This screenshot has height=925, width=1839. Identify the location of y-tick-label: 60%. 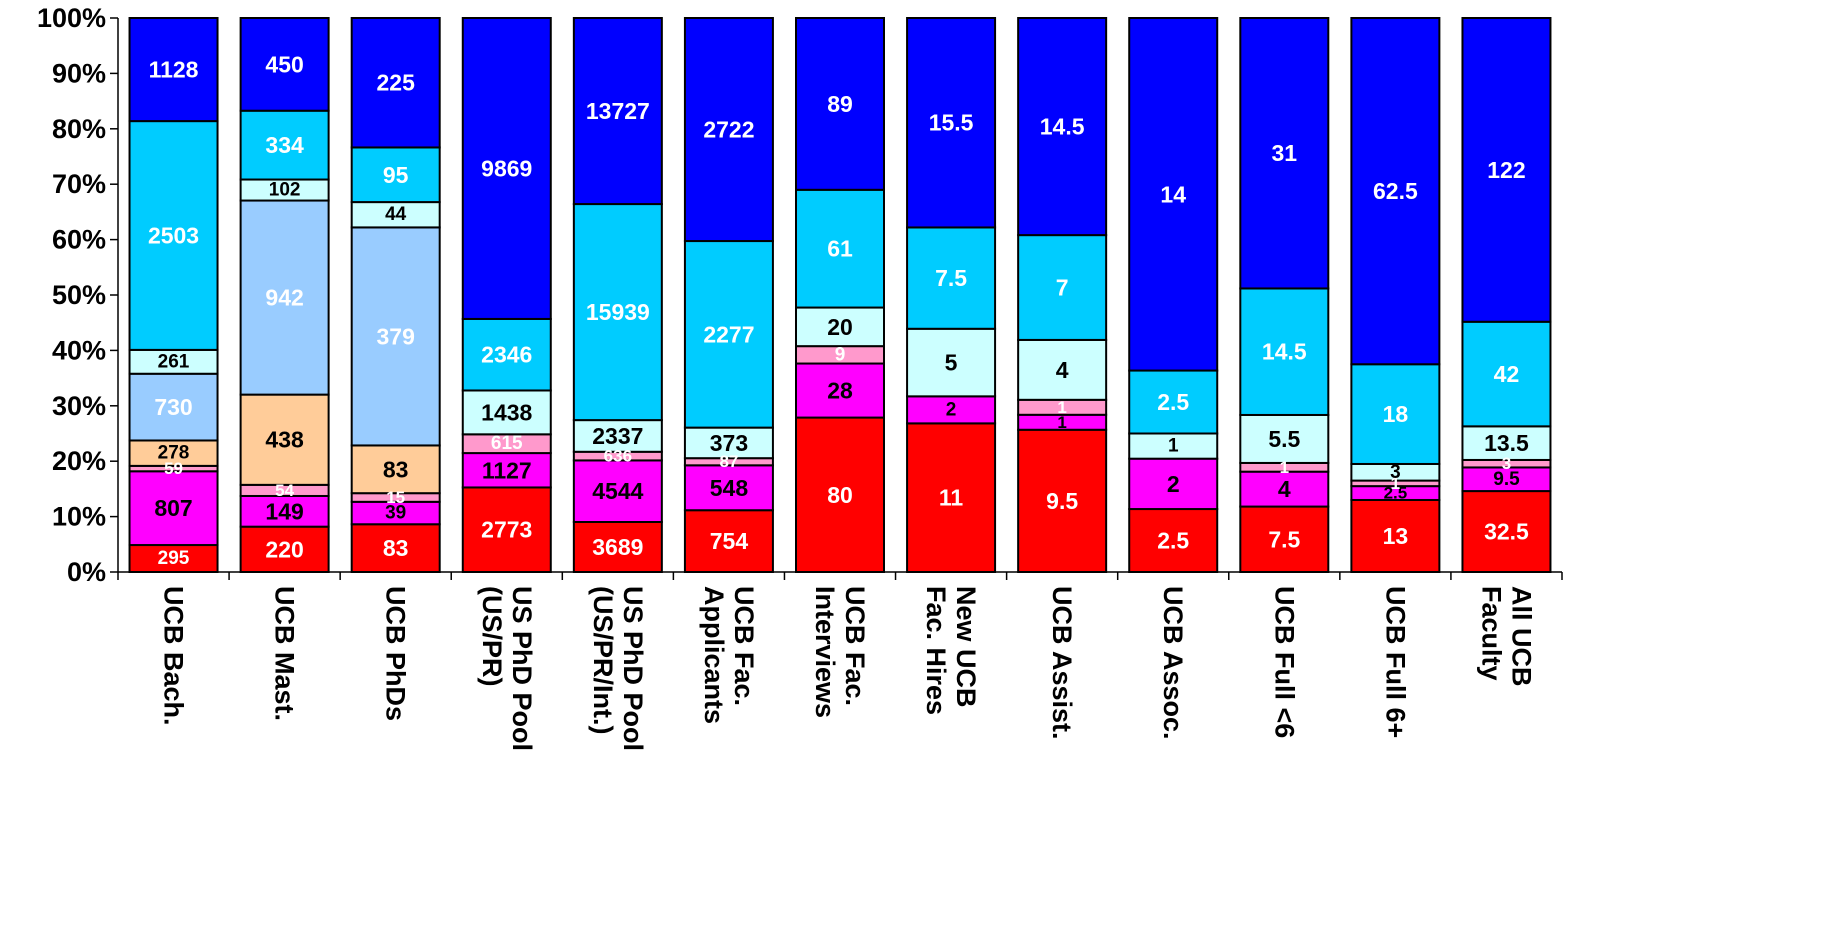
(79, 240).